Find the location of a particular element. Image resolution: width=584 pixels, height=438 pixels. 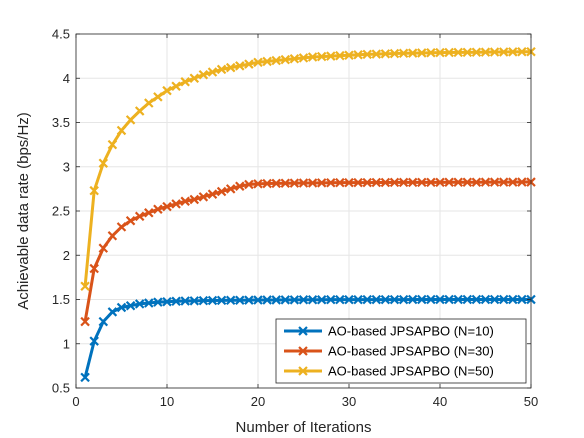

legend-item: AO-based JPSAPBO (N=50) is located at coordinates (389, 371).